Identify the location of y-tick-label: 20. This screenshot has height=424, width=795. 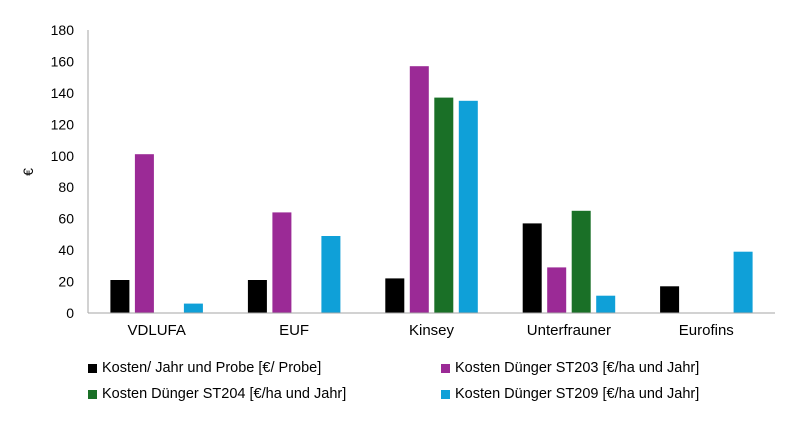
(66, 282).